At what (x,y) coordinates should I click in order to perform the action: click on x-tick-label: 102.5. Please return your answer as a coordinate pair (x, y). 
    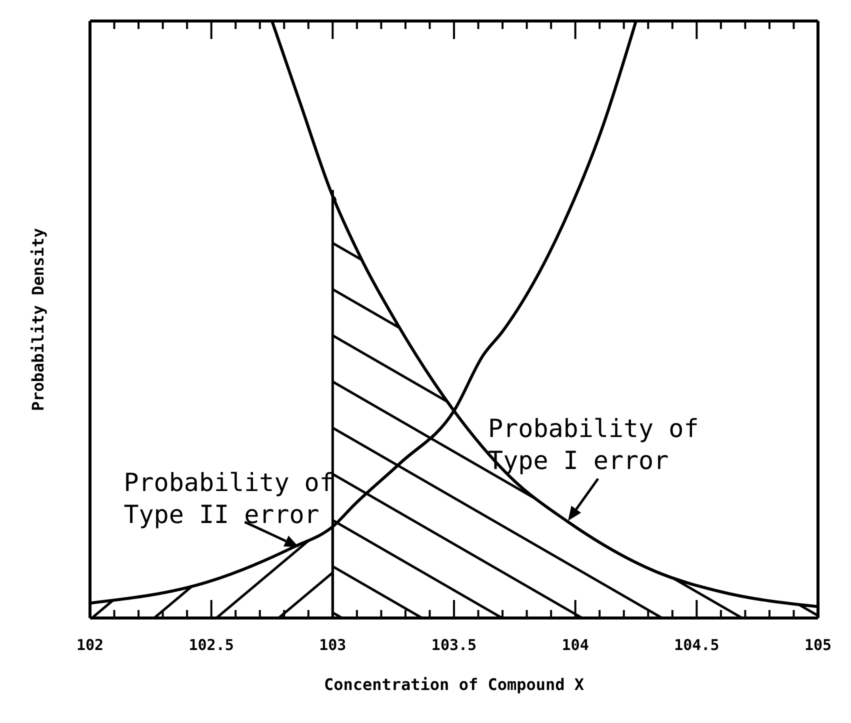
    Looking at the image, I should click on (211, 645).